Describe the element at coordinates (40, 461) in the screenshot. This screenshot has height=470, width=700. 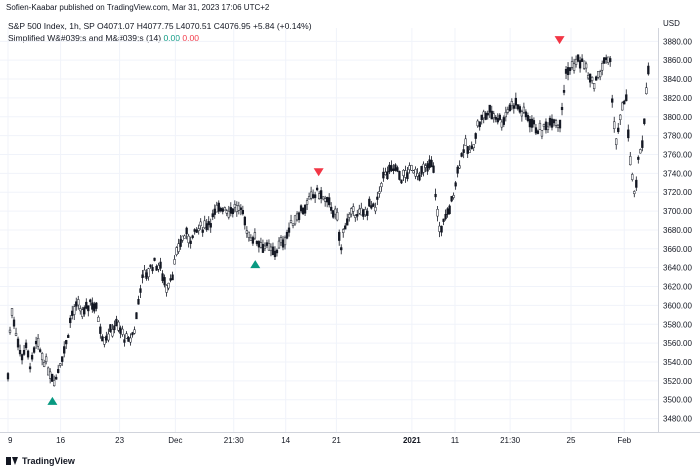
I see `tradingview-logo: TradingView` at that location.